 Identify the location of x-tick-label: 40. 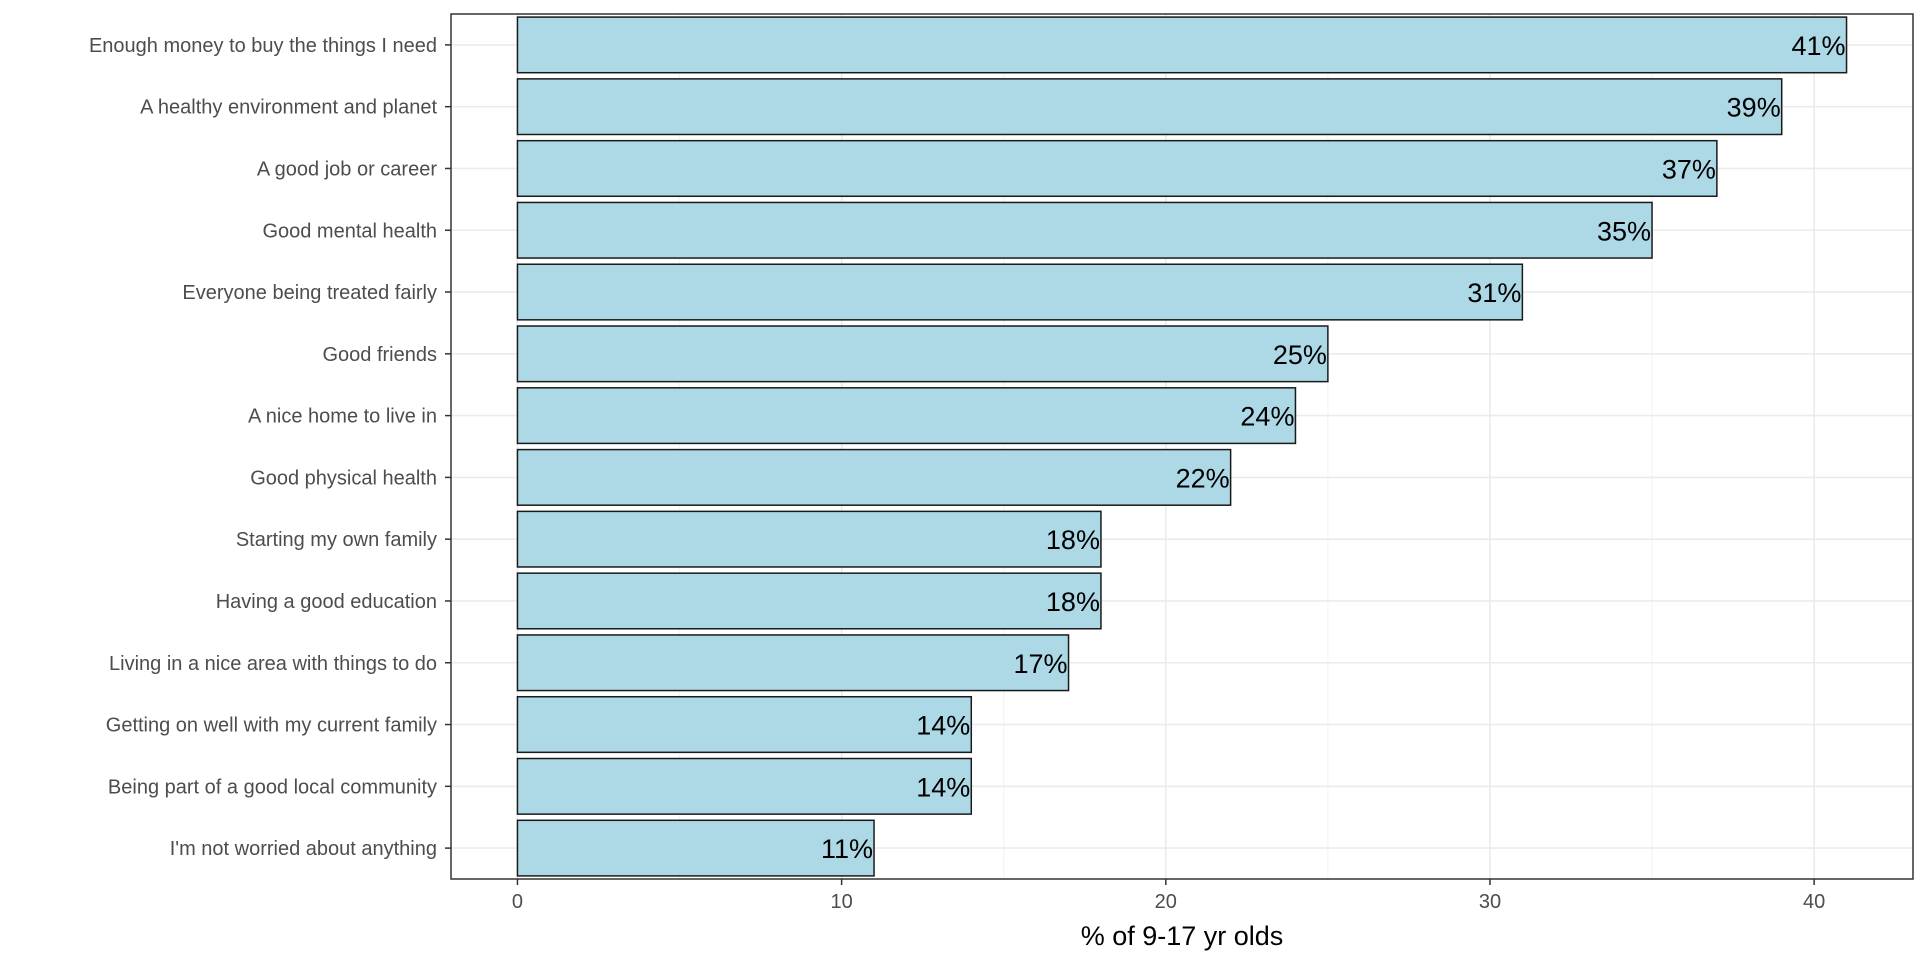
(1814, 902).